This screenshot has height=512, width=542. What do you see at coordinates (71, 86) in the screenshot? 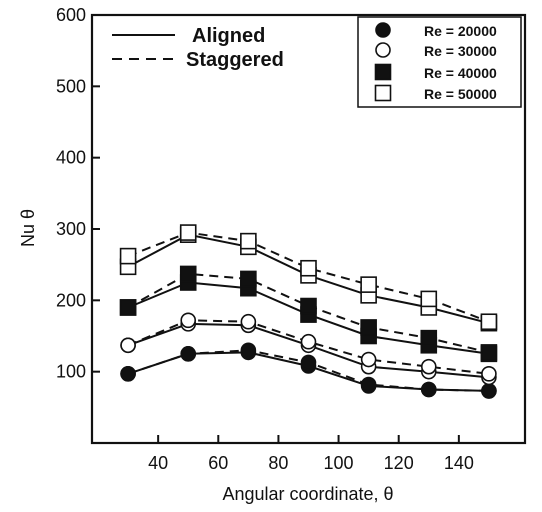
I see `y-tick-label-500: 500` at bounding box center [71, 86].